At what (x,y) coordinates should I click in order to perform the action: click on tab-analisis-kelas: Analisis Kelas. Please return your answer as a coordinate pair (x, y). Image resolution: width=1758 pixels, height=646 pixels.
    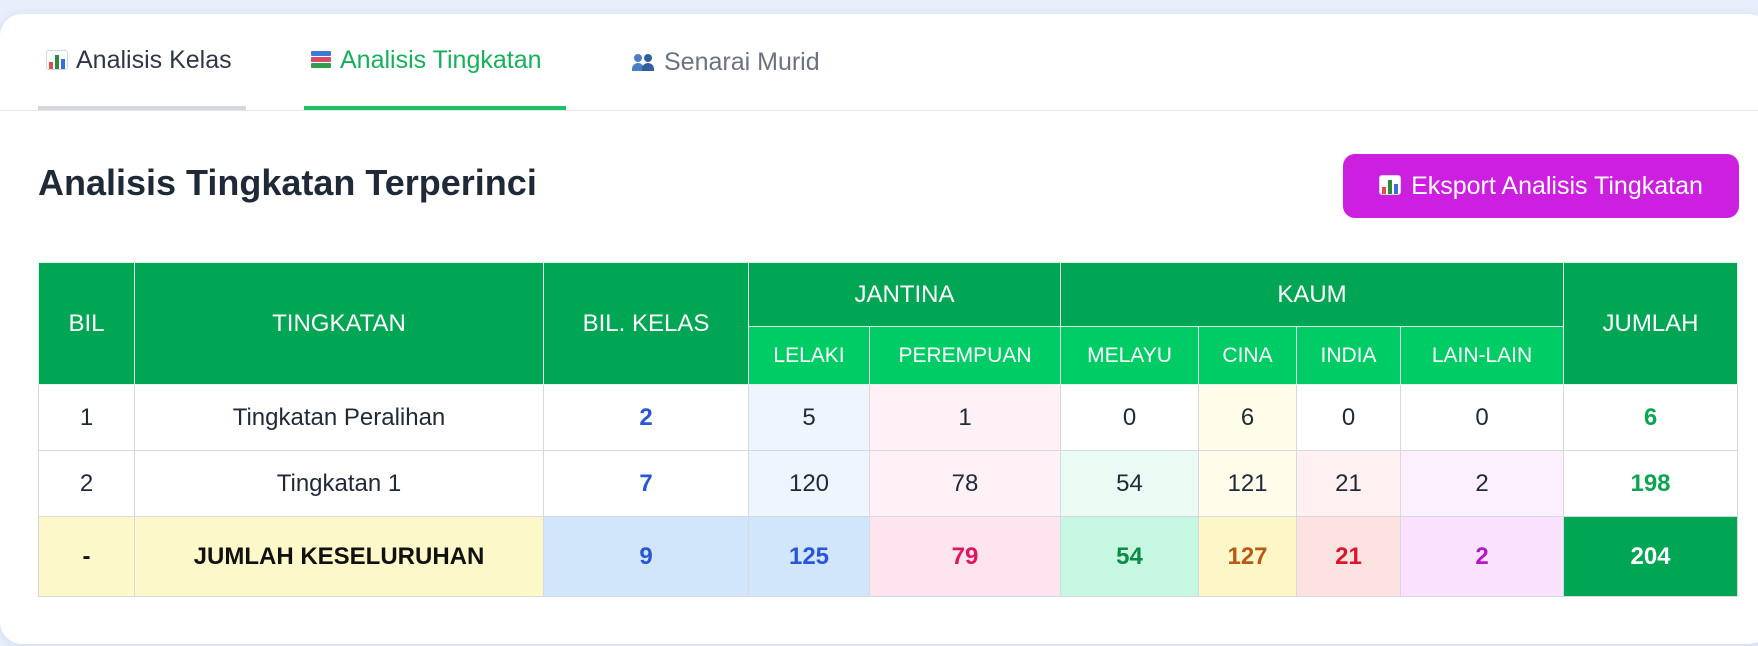
    Looking at the image, I should click on (142, 62).